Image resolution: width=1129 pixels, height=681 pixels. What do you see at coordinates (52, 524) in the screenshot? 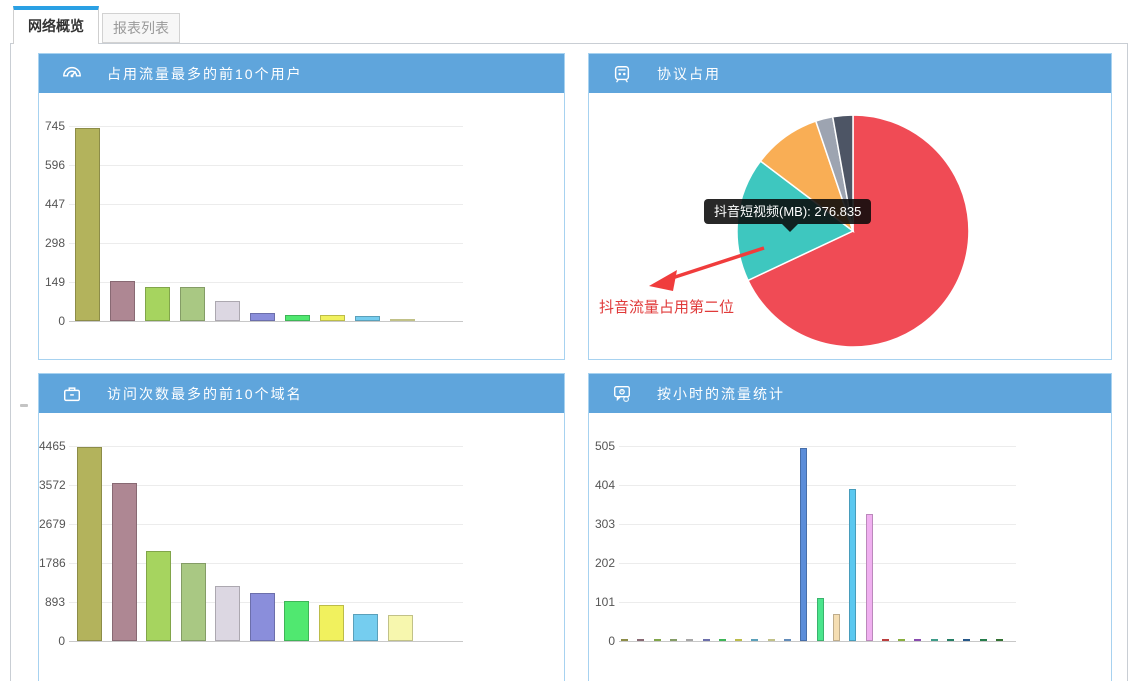
I see `y-axis-tick-label: 2679` at bounding box center [52, 524].